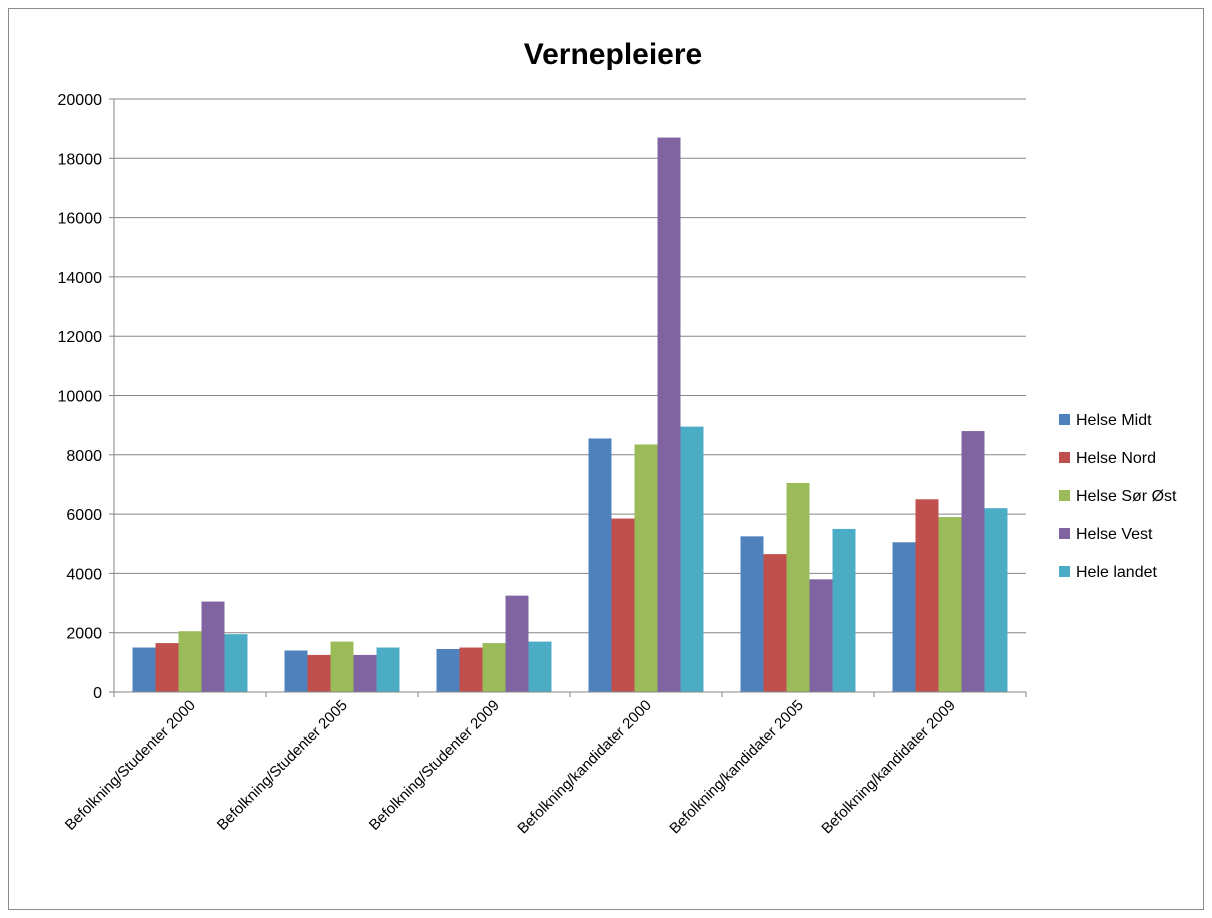 Image resolution: width=1212 pixels, height=918 pixels. I want to click on legend-label: Hele landet, so click(1117, 572).